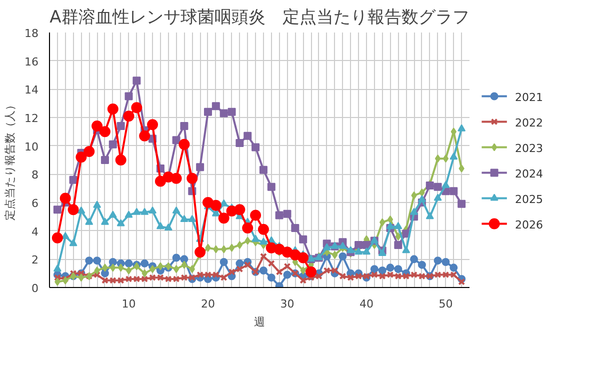  Describe the element at coordinates (529, 148) in the screenshot. I see `legend-label: 2023` at that location.